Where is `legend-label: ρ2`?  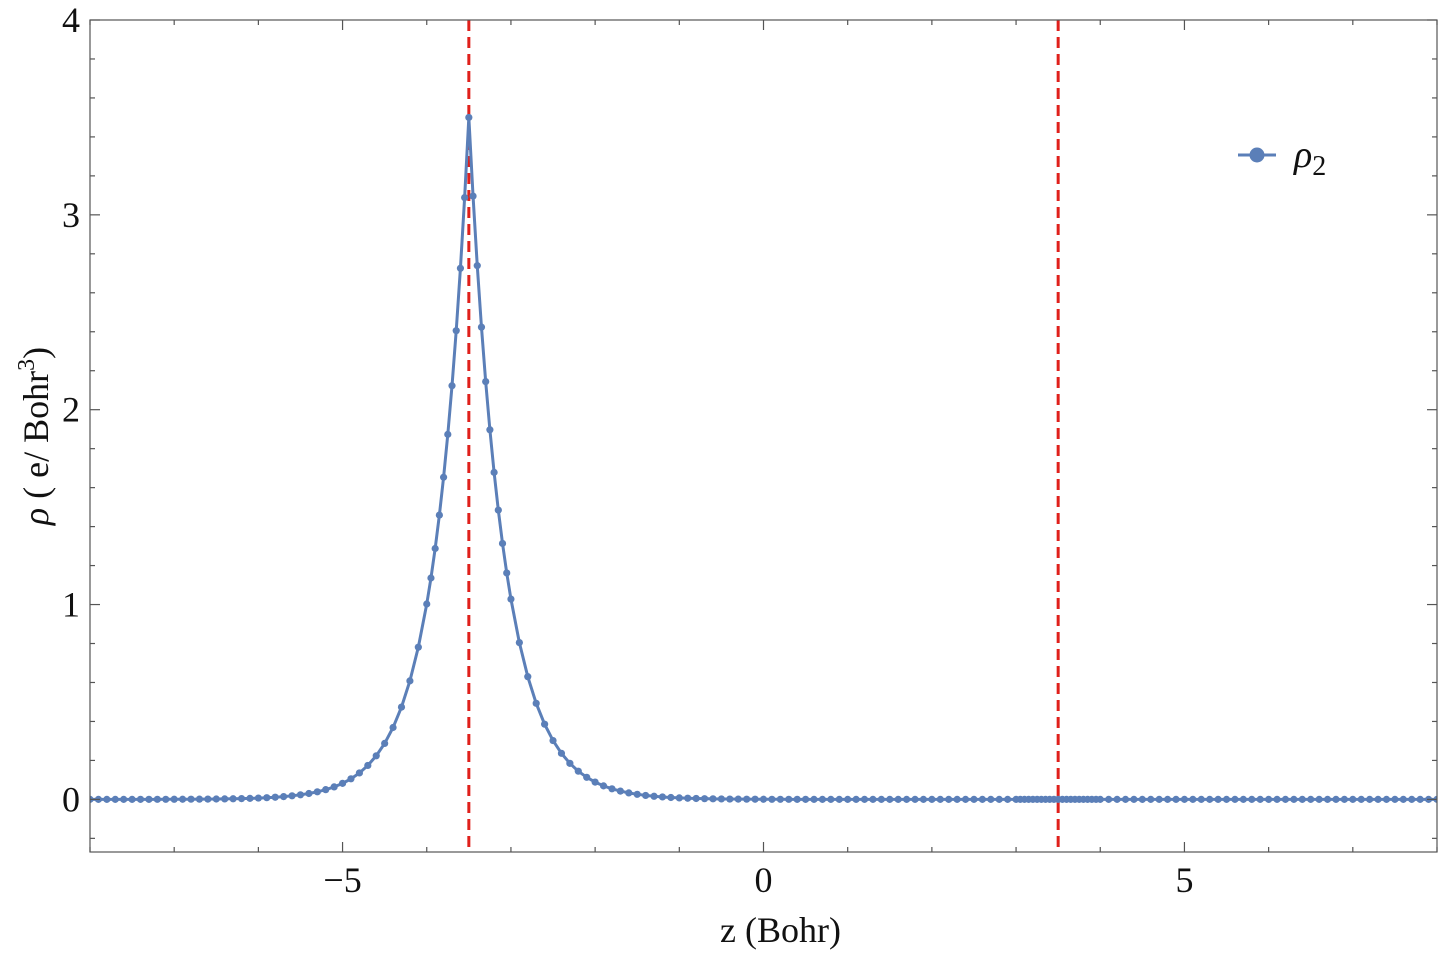 legend-label: ρ2 is located at coordinates (1309, 158).